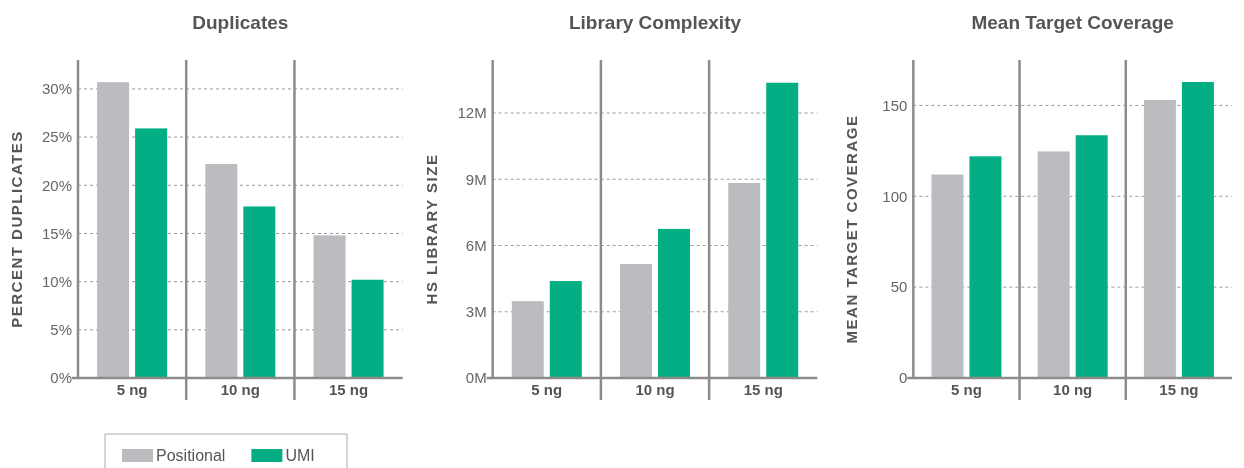 The height and width of the screenshot is (468, 1244). What do you see at coordinates (56, 89) in the screenshot?
I see `y-tick-label: 30%` at bounding box center [56, 89].